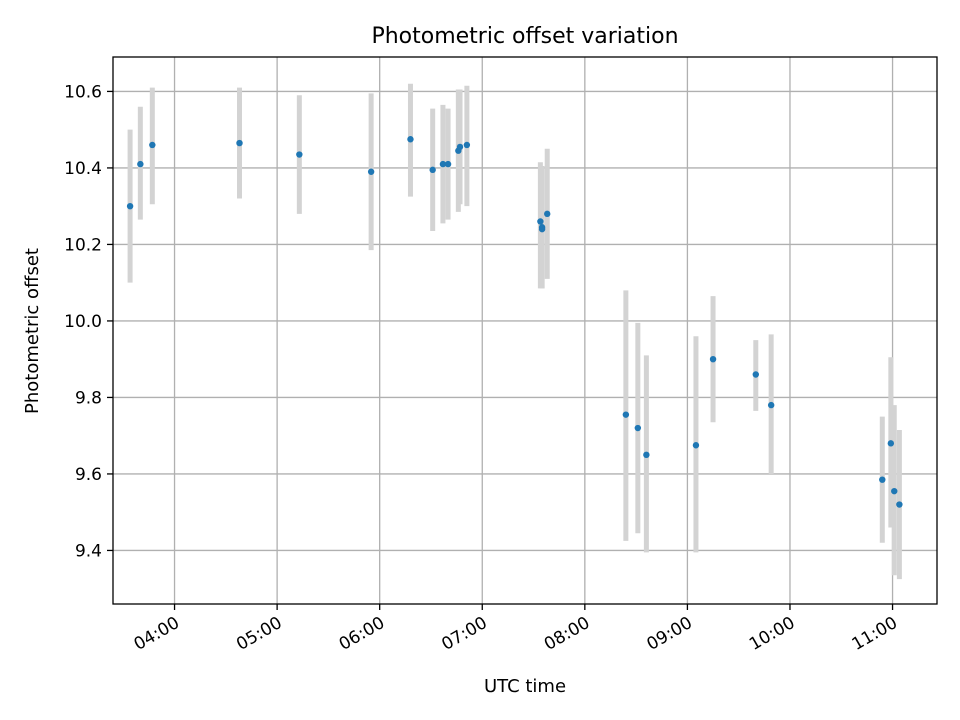 The height and width of the screenshot is (720, 960). What do you see at coordinates (83, 322) in the screenshot?
I see `y-tick-label: 10.0` at bounding box center [83, 322].